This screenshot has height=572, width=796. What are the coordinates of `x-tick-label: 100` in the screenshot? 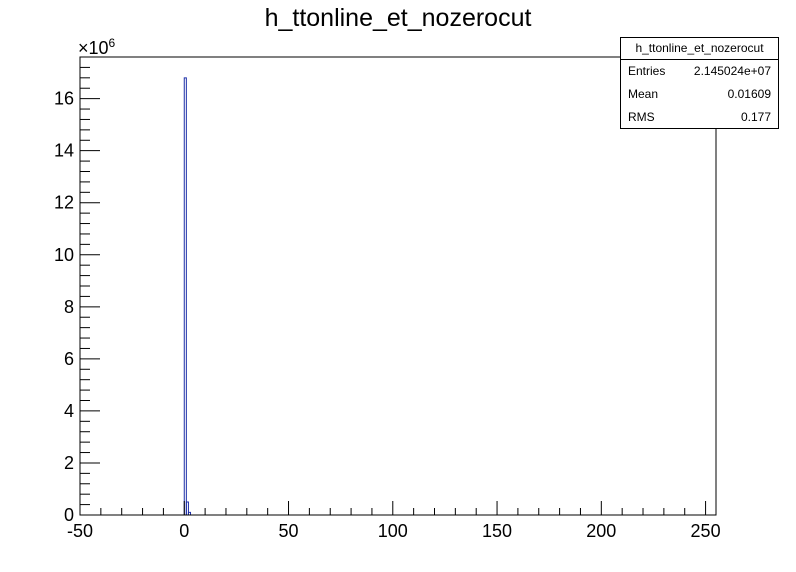 It's located at (393, 531).